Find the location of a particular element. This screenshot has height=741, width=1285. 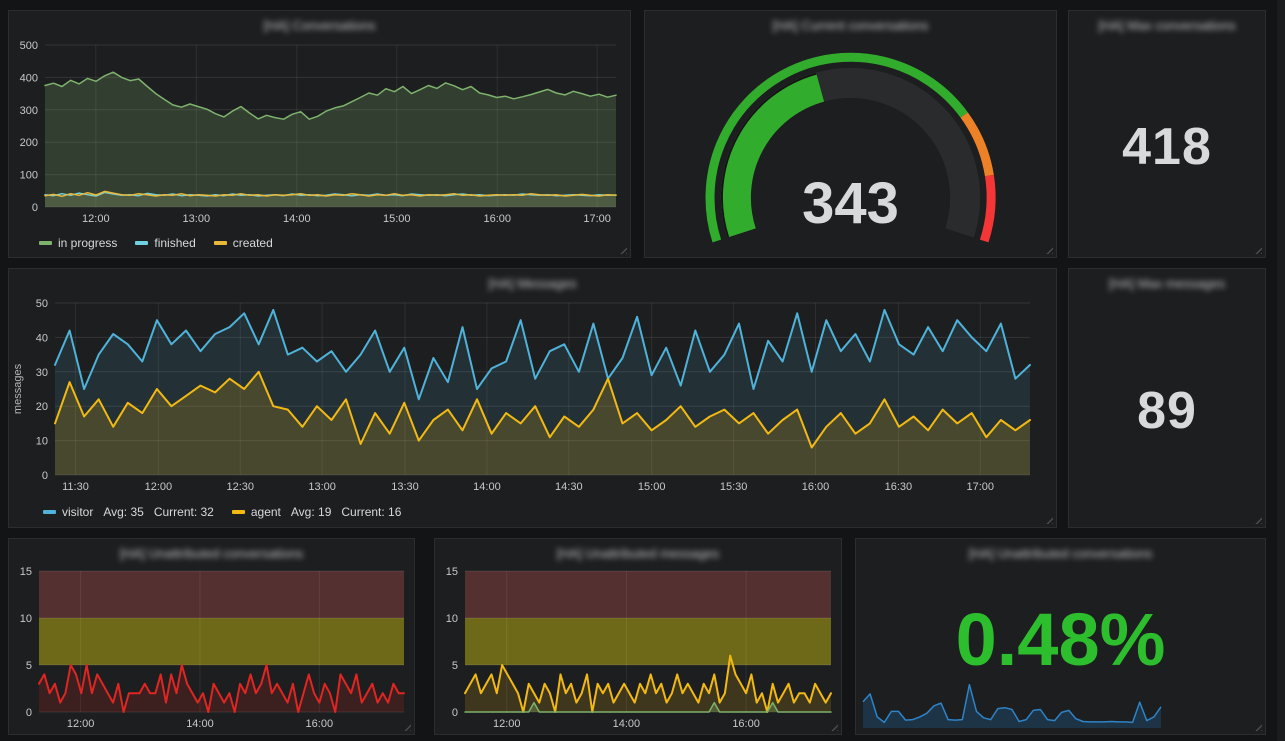

legend-avg: Avg: 35 is located at coordinates (123, 512).